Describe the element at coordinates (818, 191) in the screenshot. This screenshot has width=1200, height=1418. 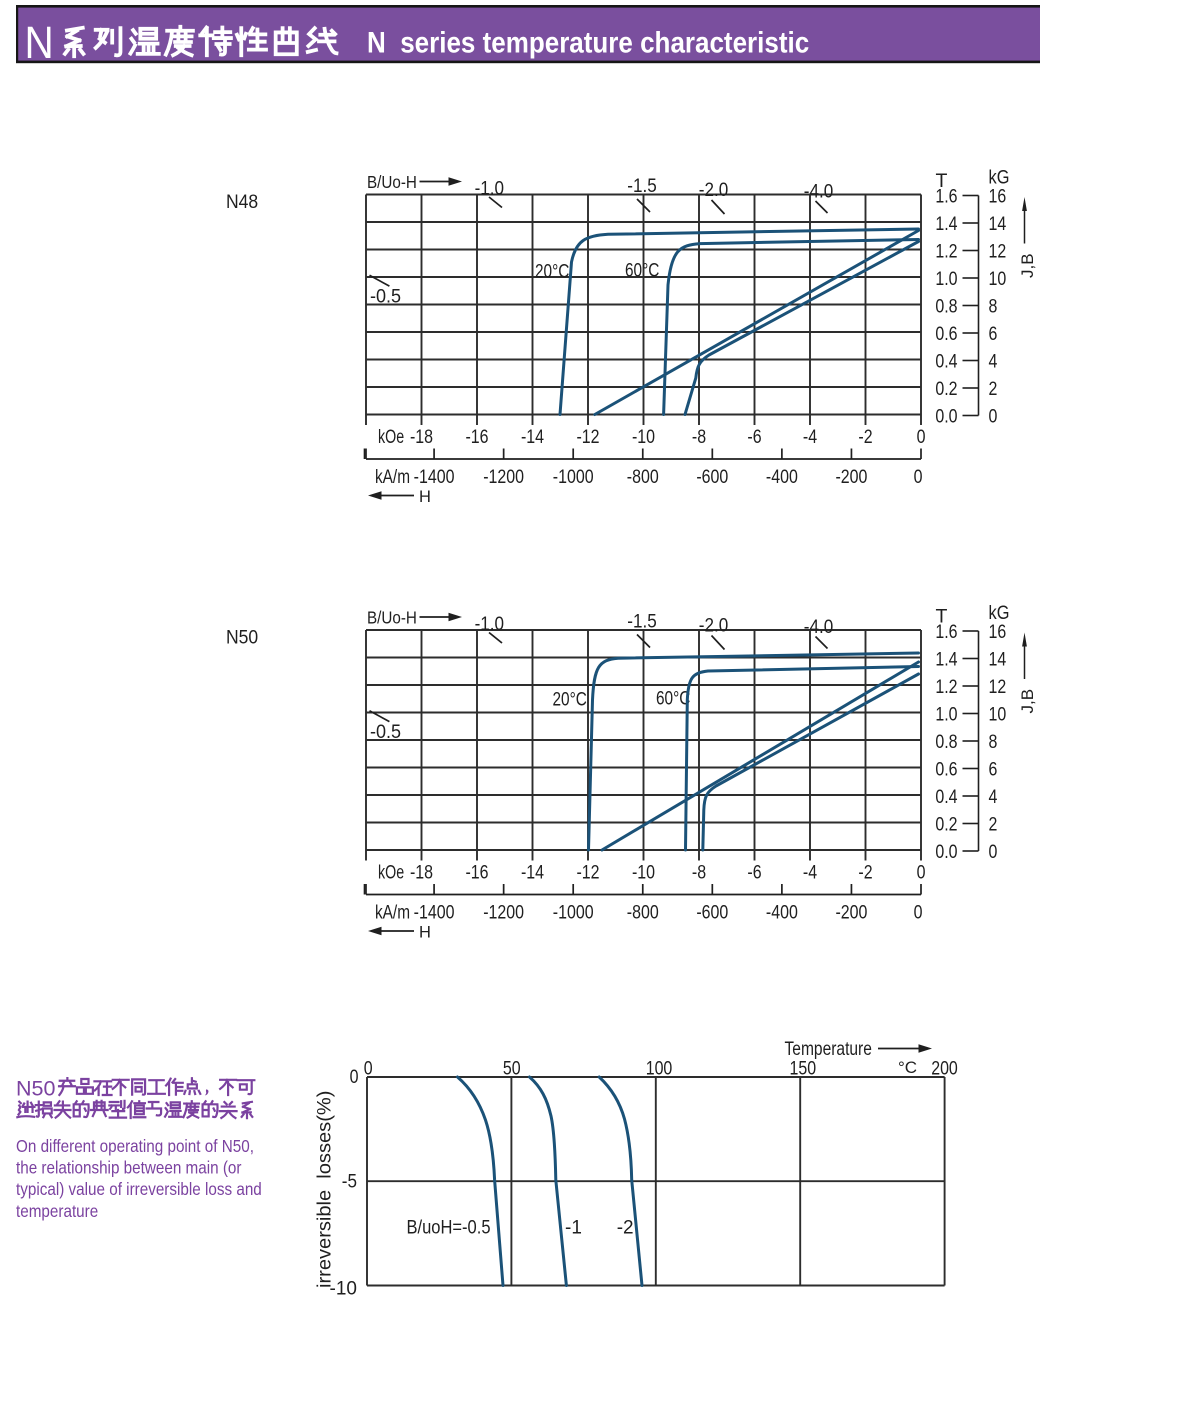
I see `svg-text: -4.0` at that location.